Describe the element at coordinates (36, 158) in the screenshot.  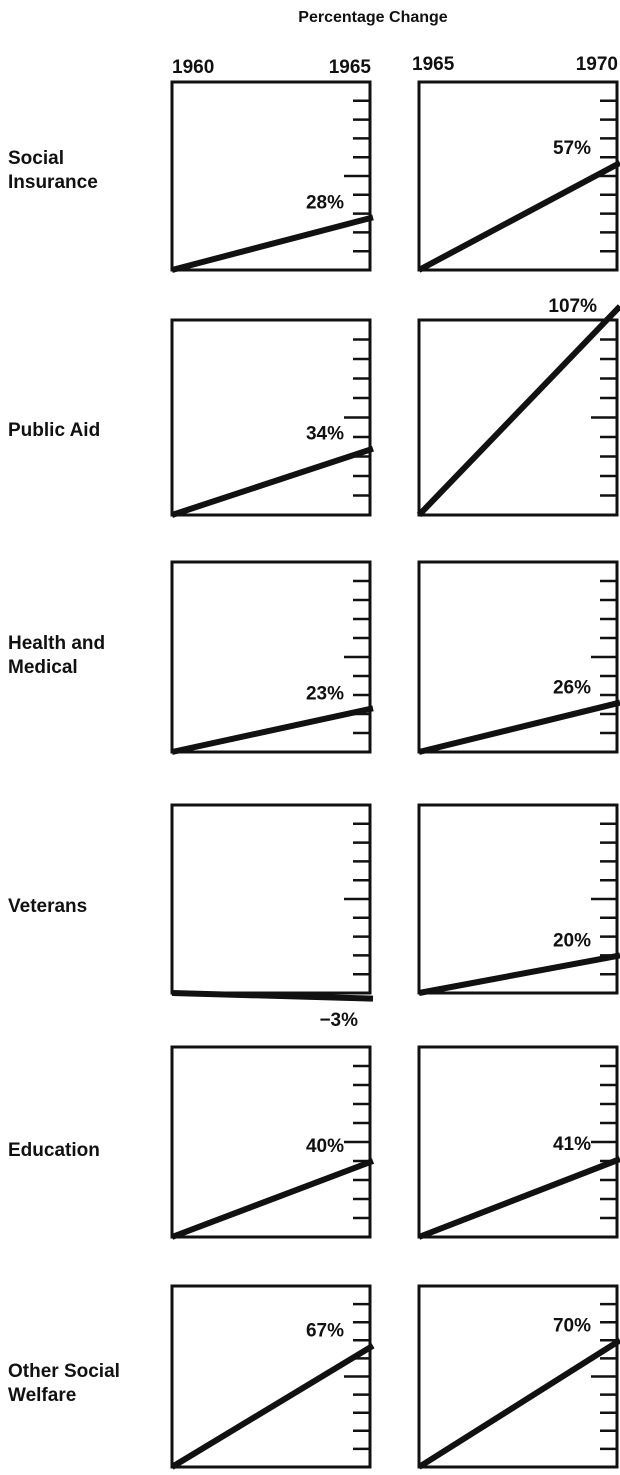
I see `category-label: Social` at that location.